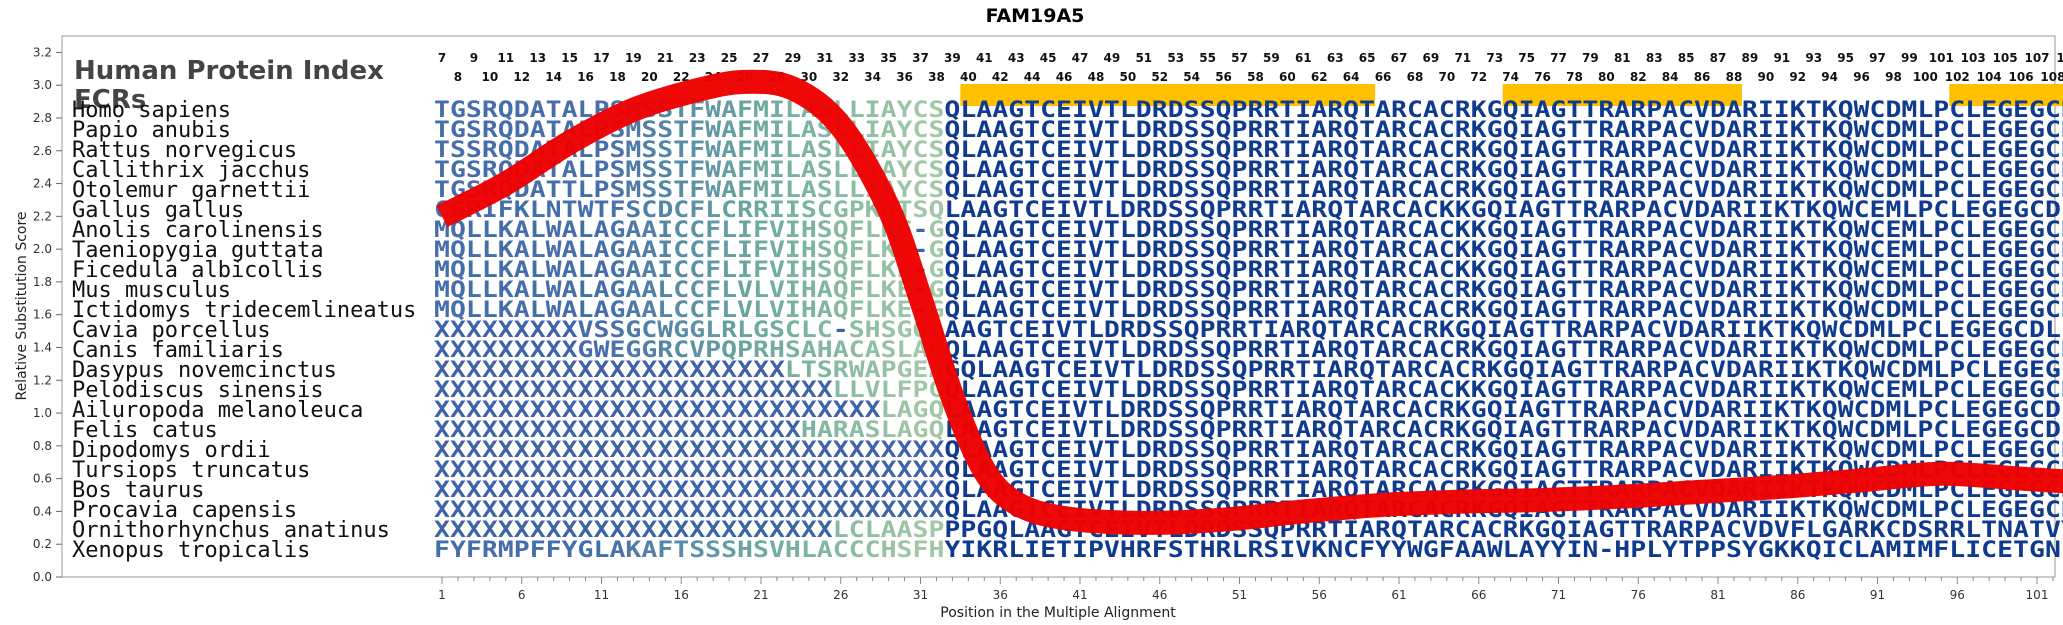 The image size is (2063, 625). What do you see at coordinates (1399, 58) in the screenshot?
I see `index-number: 67` at bounding box center [1399, 58].